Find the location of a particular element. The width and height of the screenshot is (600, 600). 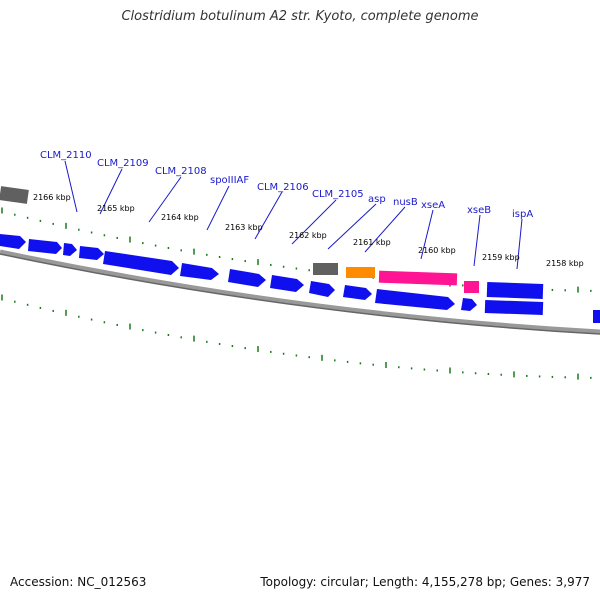

gene-label: CLM_2105 is located at coordinates (338, 194).